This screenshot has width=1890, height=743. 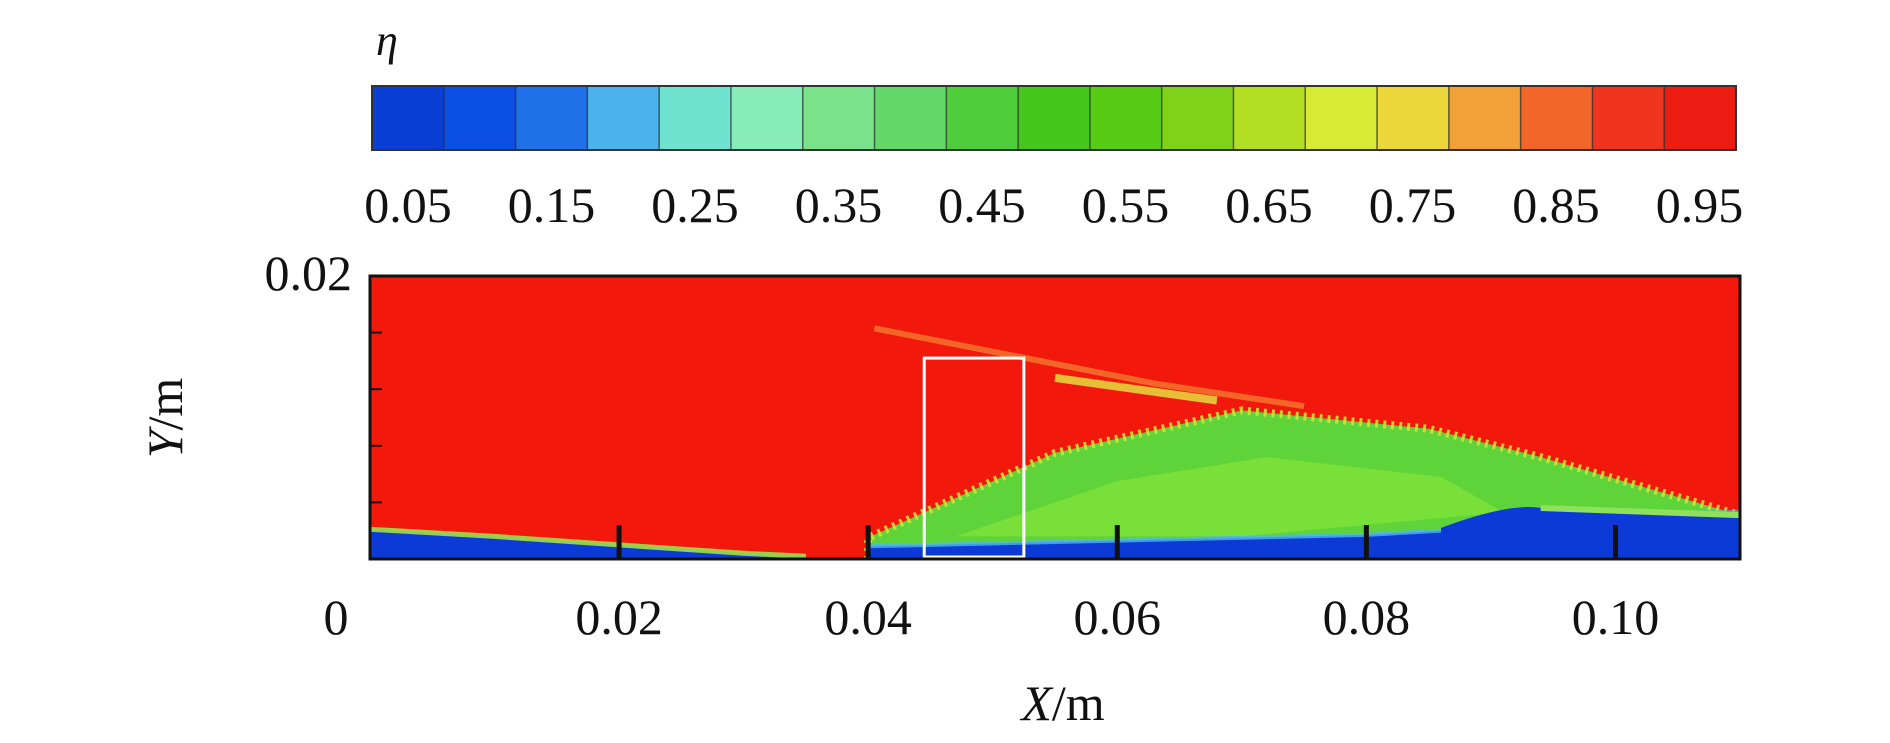 I want to click on x-tick-label: 0.10, so click(x=1616, y=617).